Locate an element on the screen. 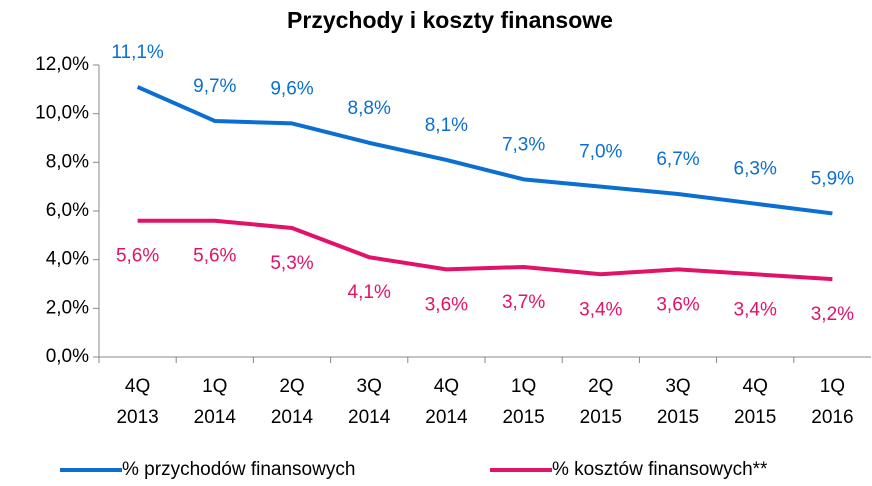  data-label: 6,3% is located at coordinates (755, 169).